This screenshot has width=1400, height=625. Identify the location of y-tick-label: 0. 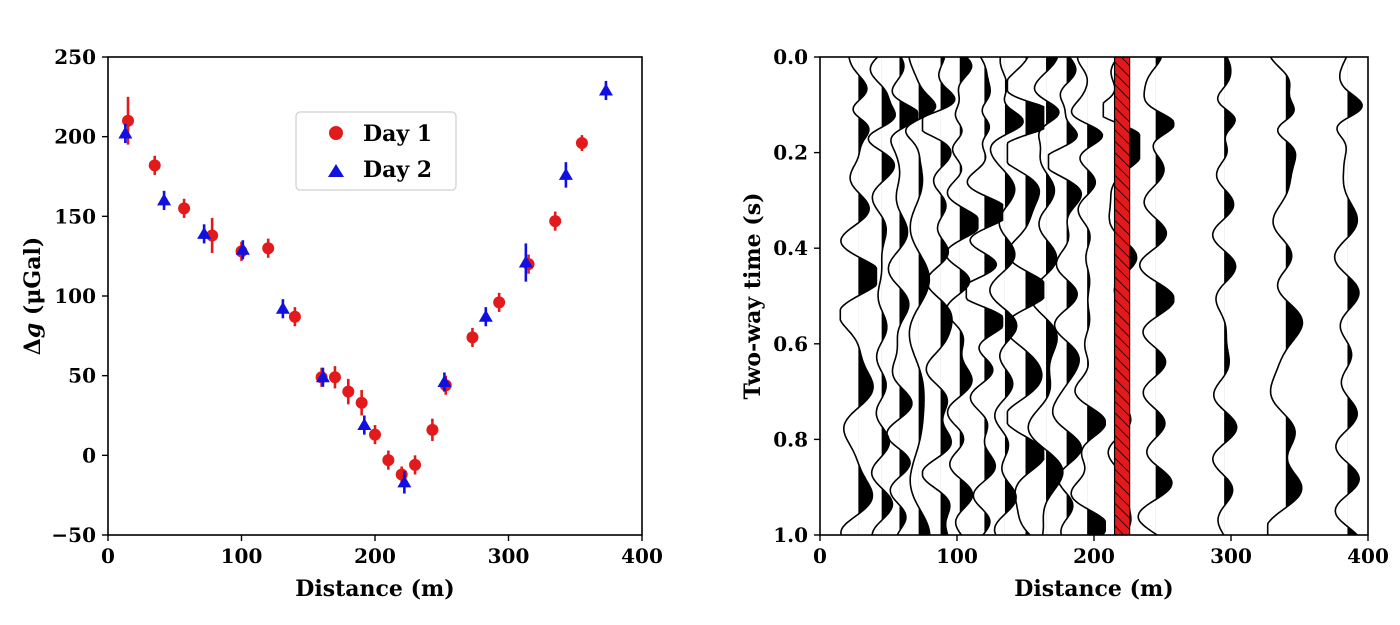
(89, 455).